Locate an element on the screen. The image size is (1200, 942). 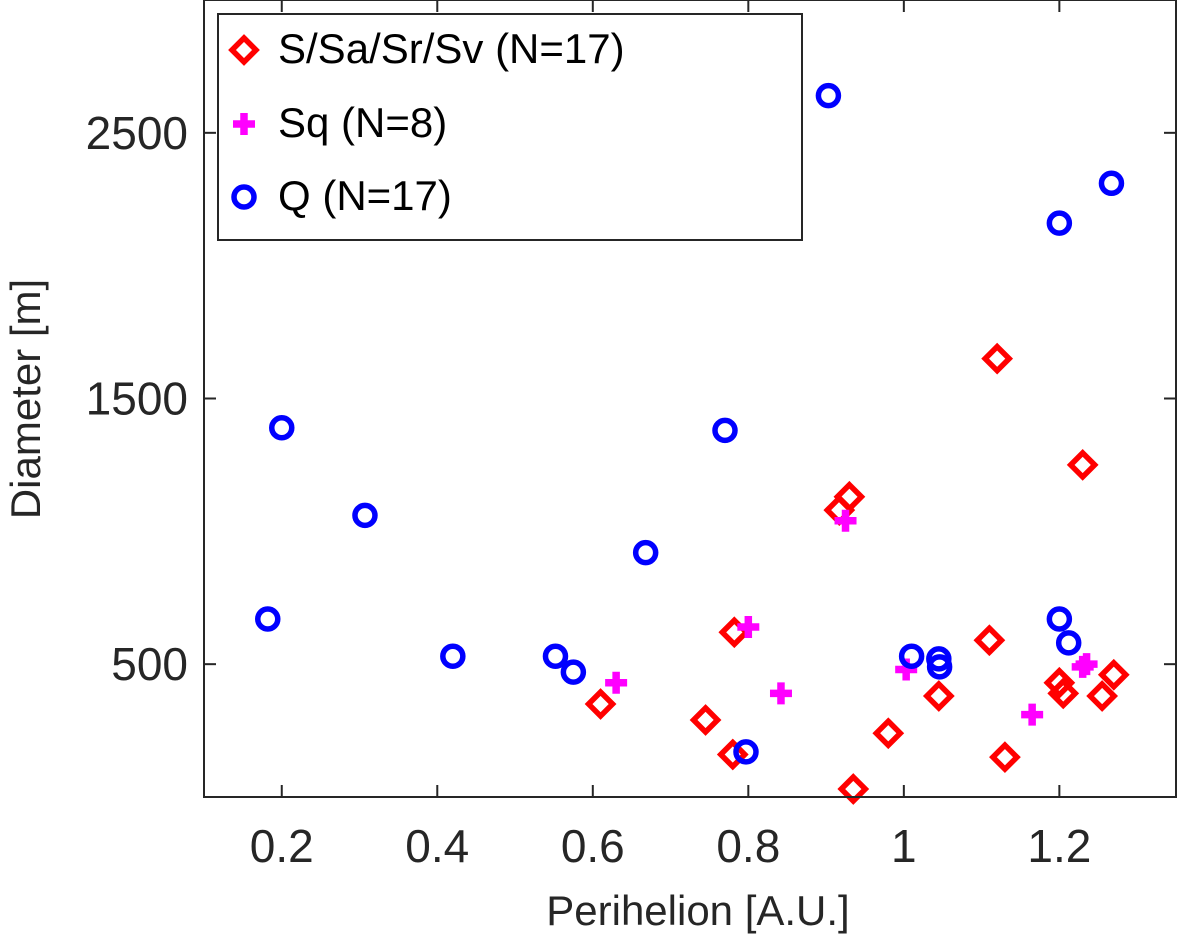
x-tick-label: 0.6 is located at coordinates (593, 846).